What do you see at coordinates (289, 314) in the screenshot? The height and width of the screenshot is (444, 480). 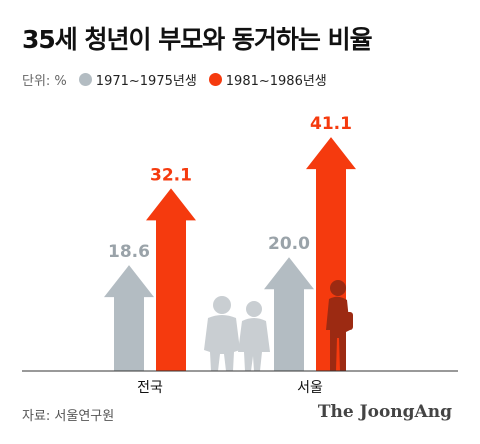 I see `bar-series-1-seoul` at bounding box center [289, 314].